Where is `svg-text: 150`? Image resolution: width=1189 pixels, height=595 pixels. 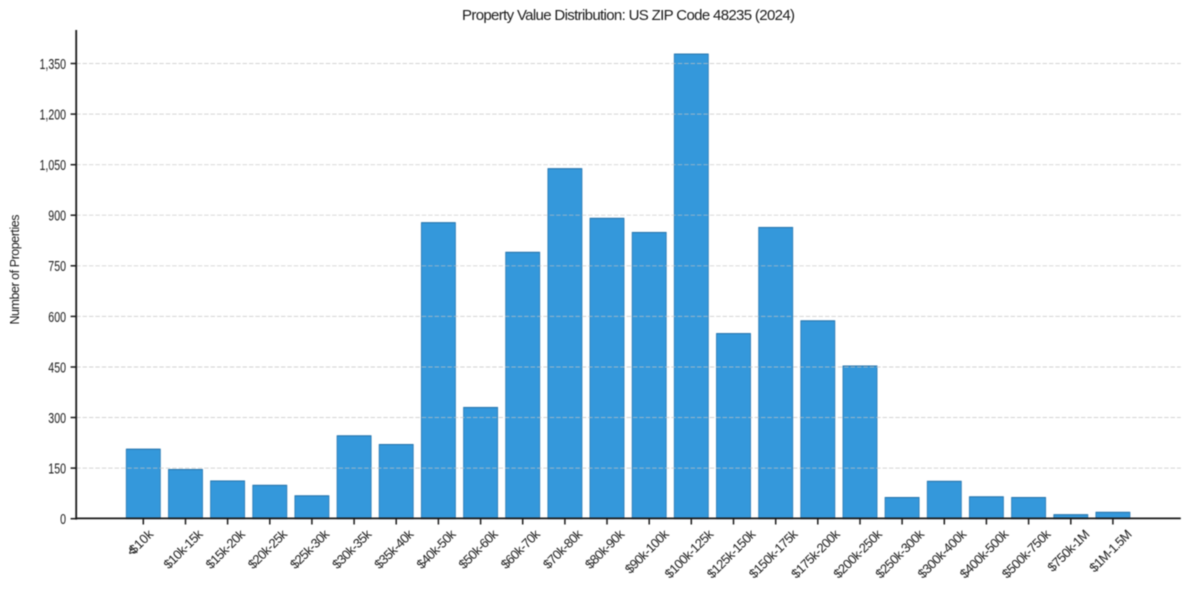
svg-text: 150 is located at coordinates (57, 470).